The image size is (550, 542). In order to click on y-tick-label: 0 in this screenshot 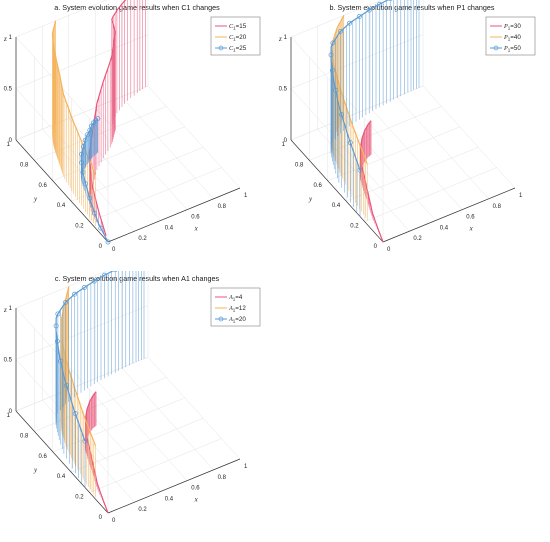, I will do `click(376, 247)`.